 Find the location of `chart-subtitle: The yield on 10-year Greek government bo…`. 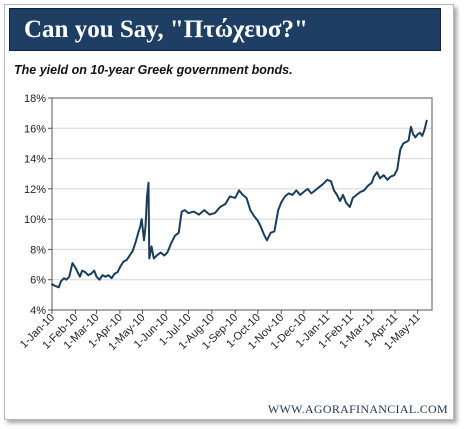

chart-subtitle: The yield on 10-year Greek government bo… is located at coordinates (153, 70).